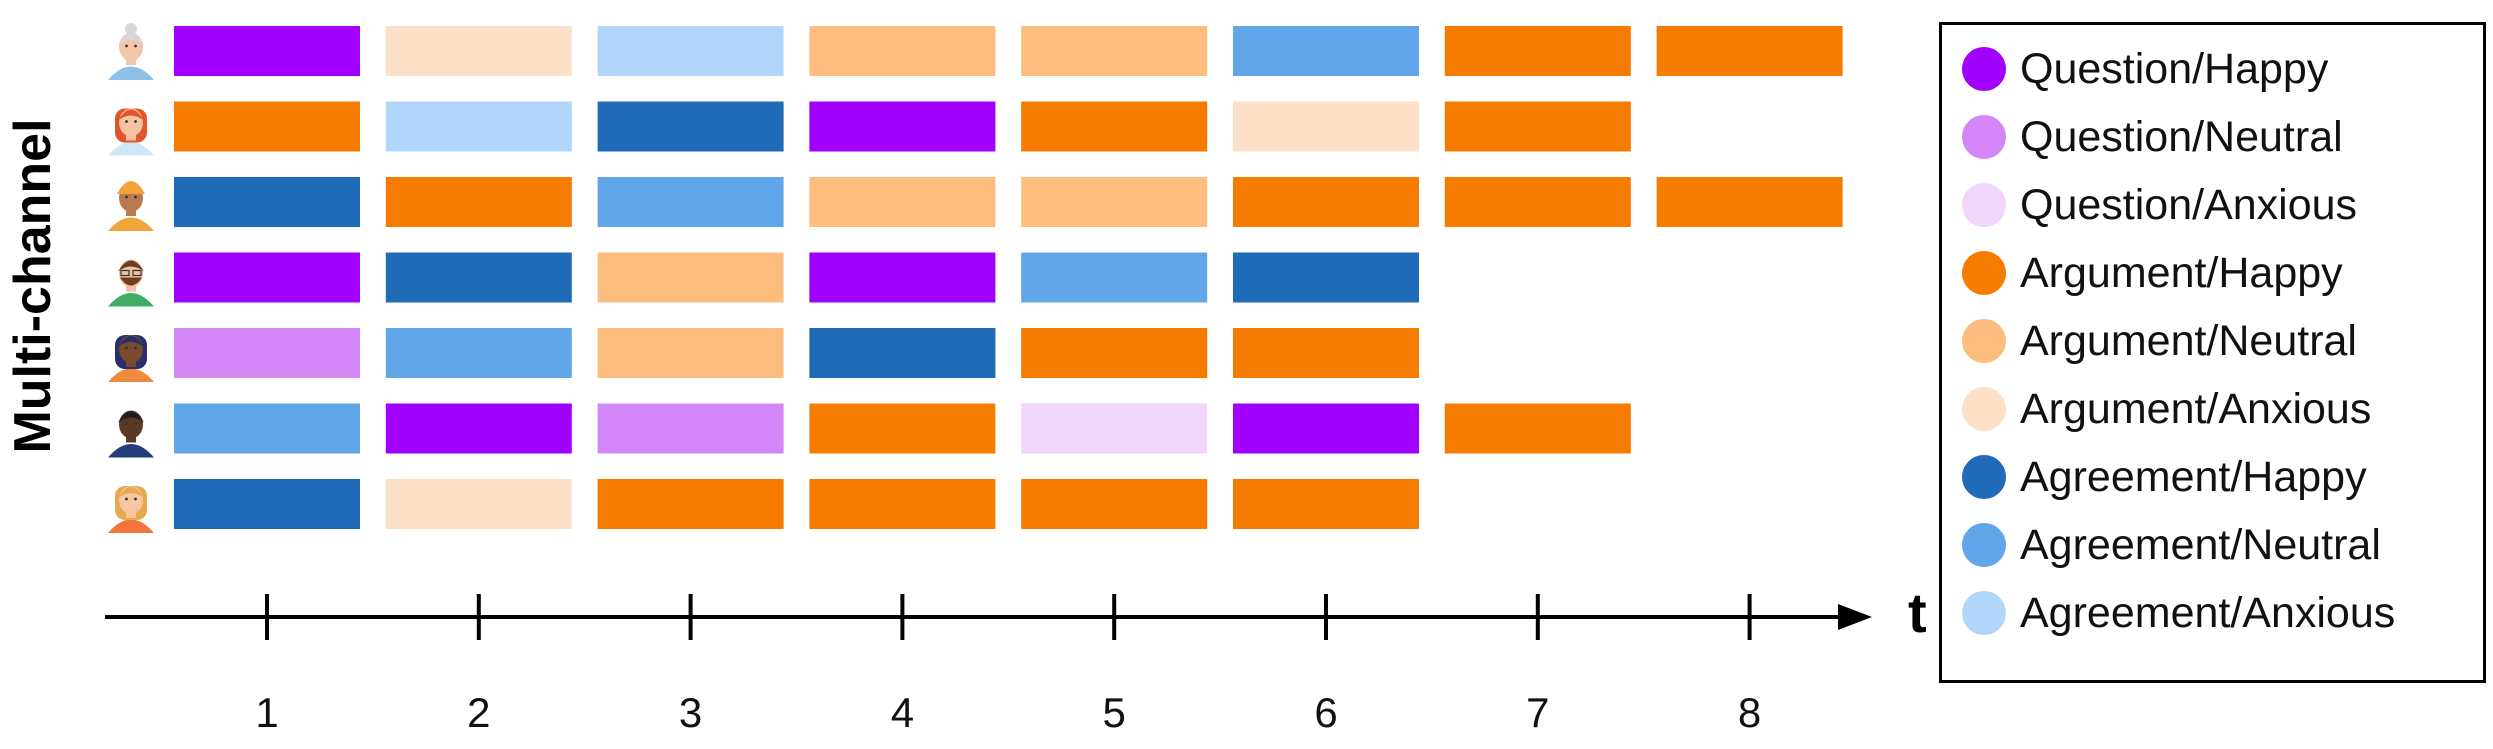  Describe the element at coordinates (2196, 408) in the screenshot. I see `legend-label: Argument/Anxious` at that location.